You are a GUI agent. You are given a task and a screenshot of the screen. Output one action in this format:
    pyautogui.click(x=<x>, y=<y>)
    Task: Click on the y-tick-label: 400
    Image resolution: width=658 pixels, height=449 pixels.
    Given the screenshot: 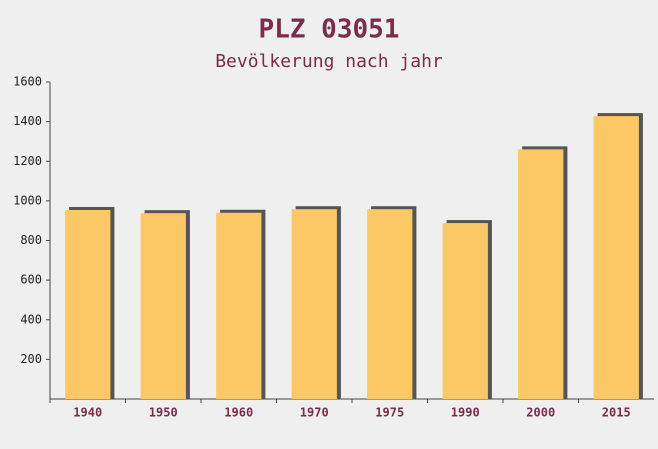 What is the action you would take?
    pyautogui.click(x=31, y=319)
    